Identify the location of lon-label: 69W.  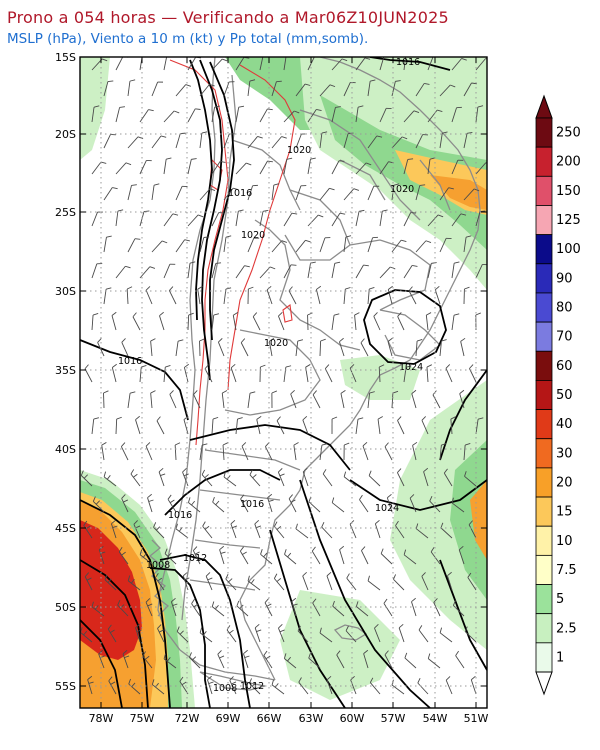
(228, 718).